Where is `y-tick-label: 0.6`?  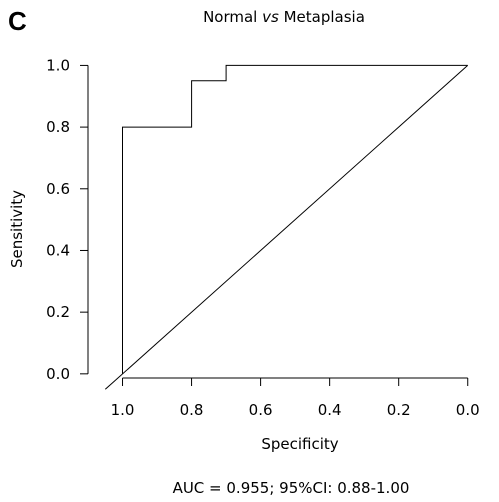
y-tick-label: 0.6 is located at coordinates (58, 189).